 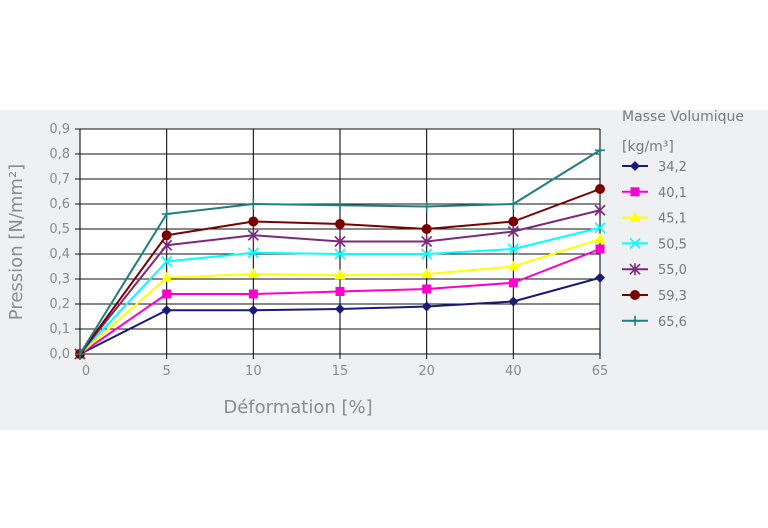 I want to click on legend-entry: 45,1, so click(x=654, y=219).